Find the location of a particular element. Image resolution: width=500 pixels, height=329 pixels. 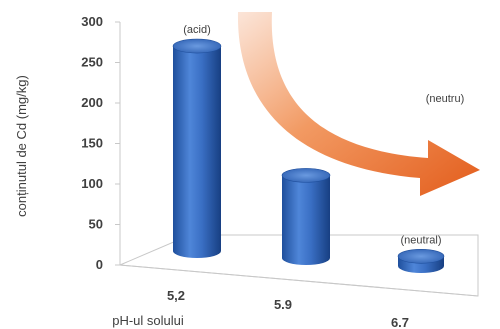

category-labels: 5,2 5.9 6.7 is located at coordinates (288, 308).